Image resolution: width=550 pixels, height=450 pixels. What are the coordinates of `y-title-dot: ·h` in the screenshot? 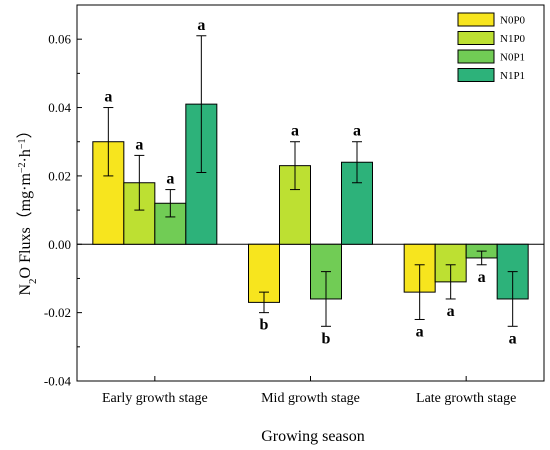 It's located at (25, 155).